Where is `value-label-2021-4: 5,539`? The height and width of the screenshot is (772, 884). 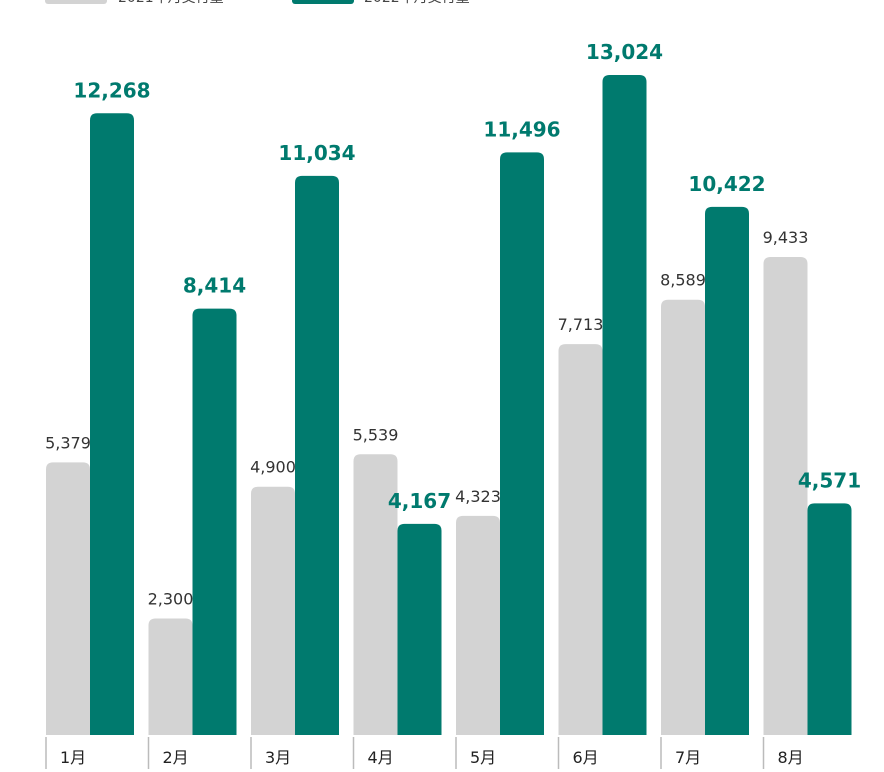 value-label-2021-4: 5,539 is located at coordinates (376, 434).